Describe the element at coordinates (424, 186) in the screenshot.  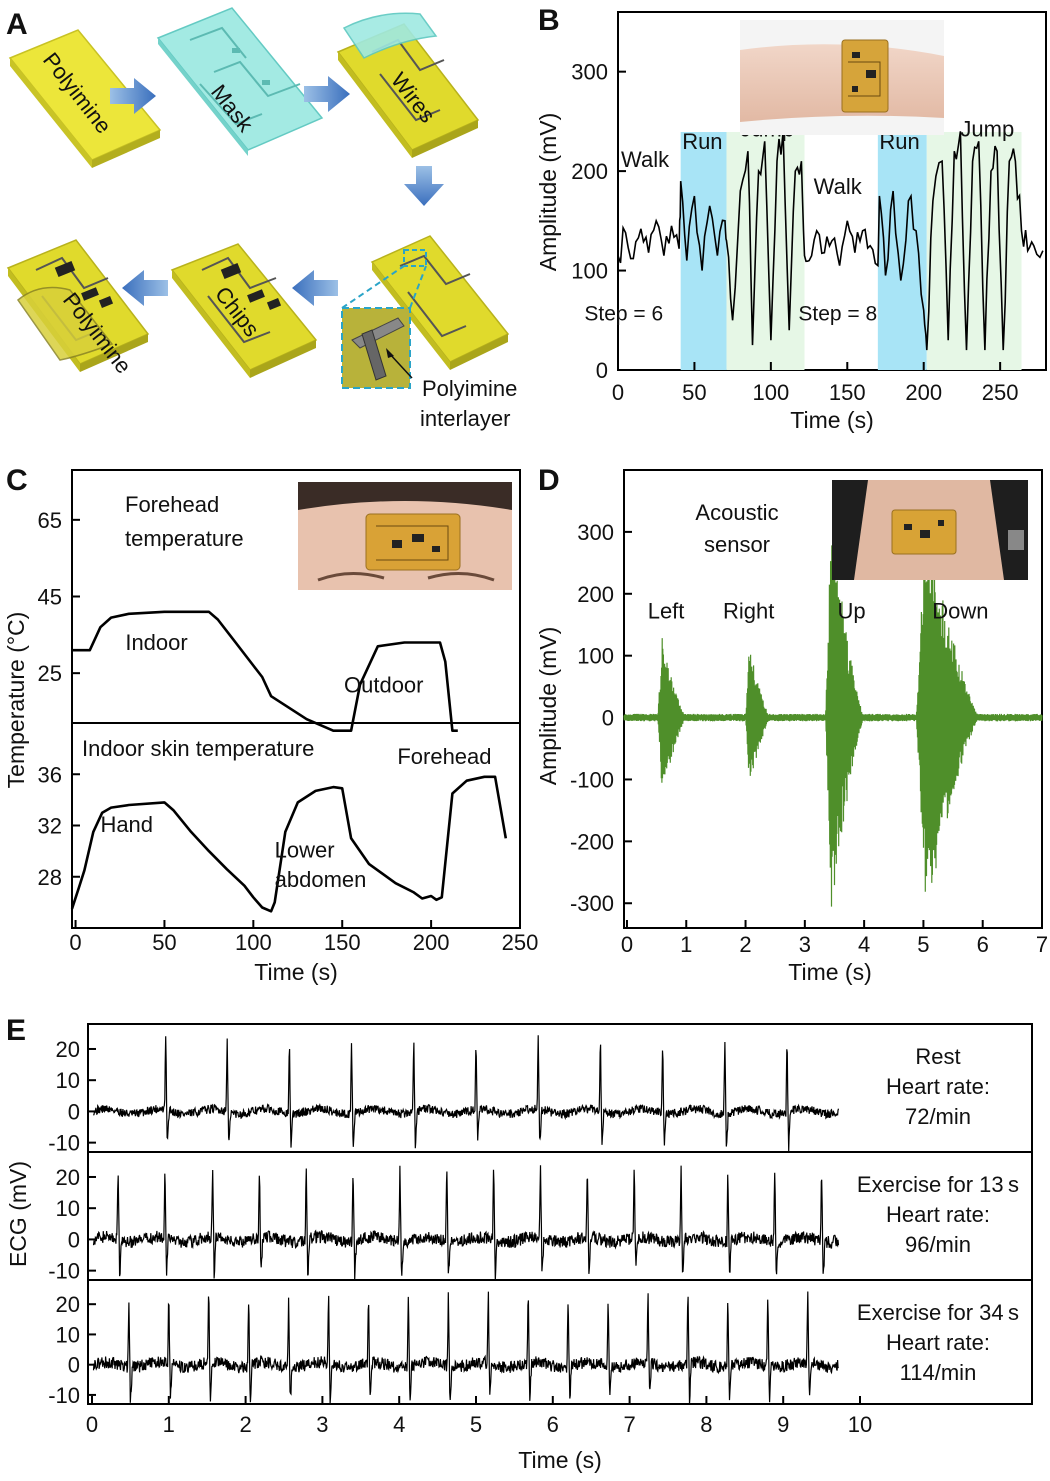
I see `arrow-down-icon` at that location.